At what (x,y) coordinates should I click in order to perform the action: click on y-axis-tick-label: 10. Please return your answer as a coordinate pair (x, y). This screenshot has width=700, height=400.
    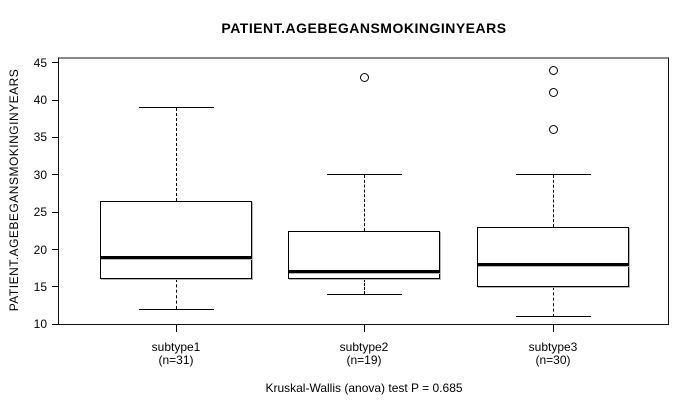
    Looking at the image, I should click on (40, 324).